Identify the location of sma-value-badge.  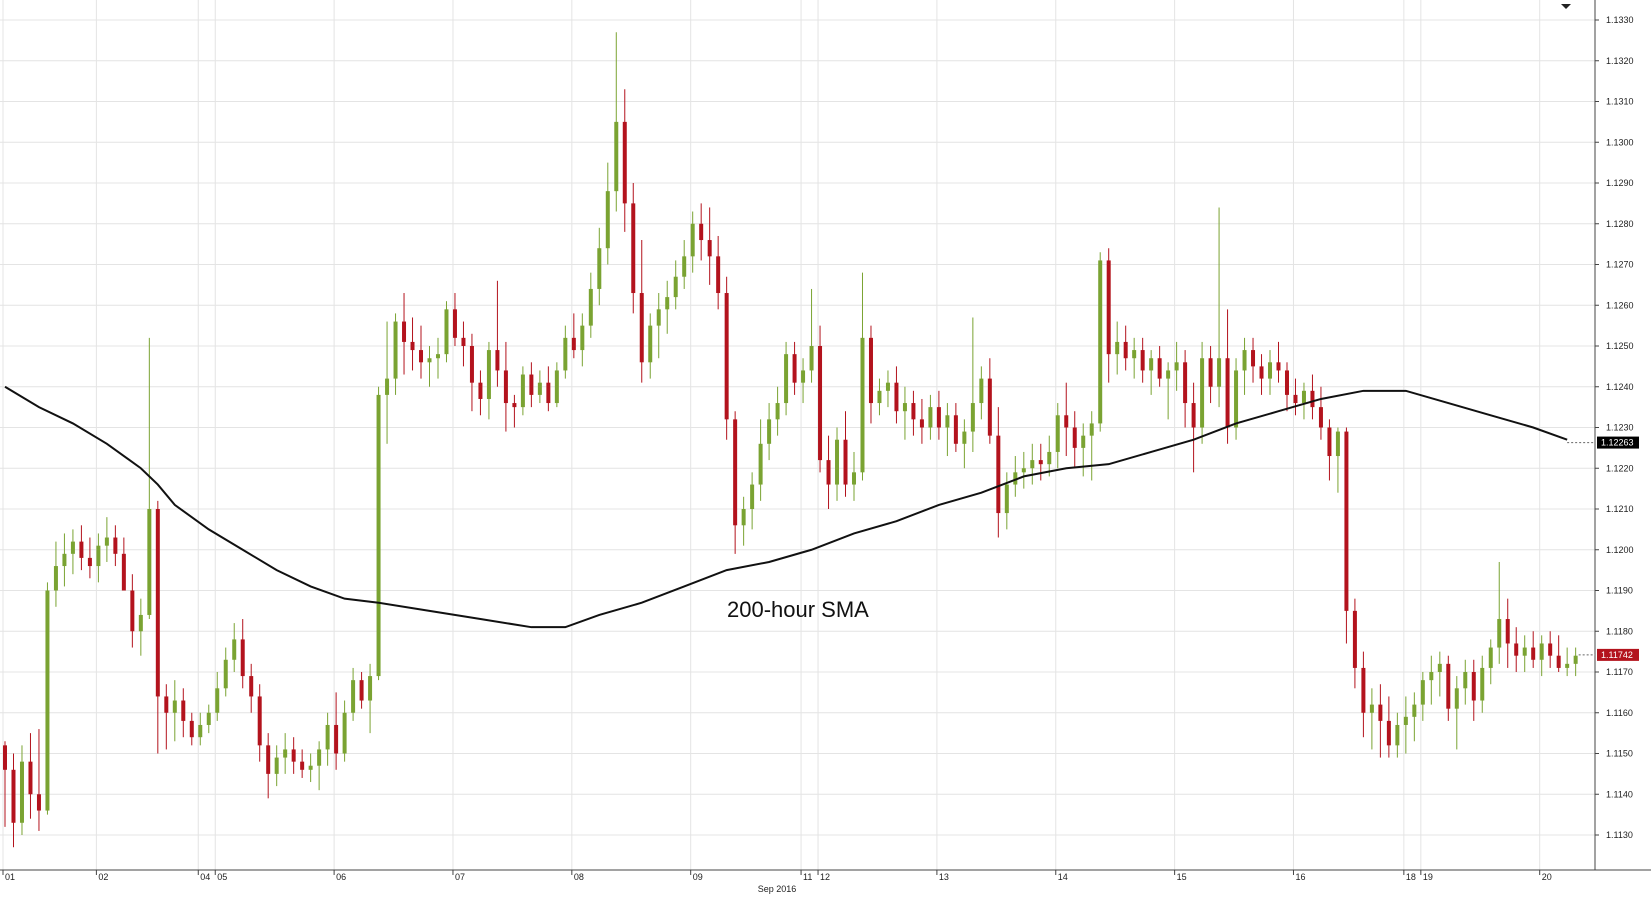
(1618, 442).